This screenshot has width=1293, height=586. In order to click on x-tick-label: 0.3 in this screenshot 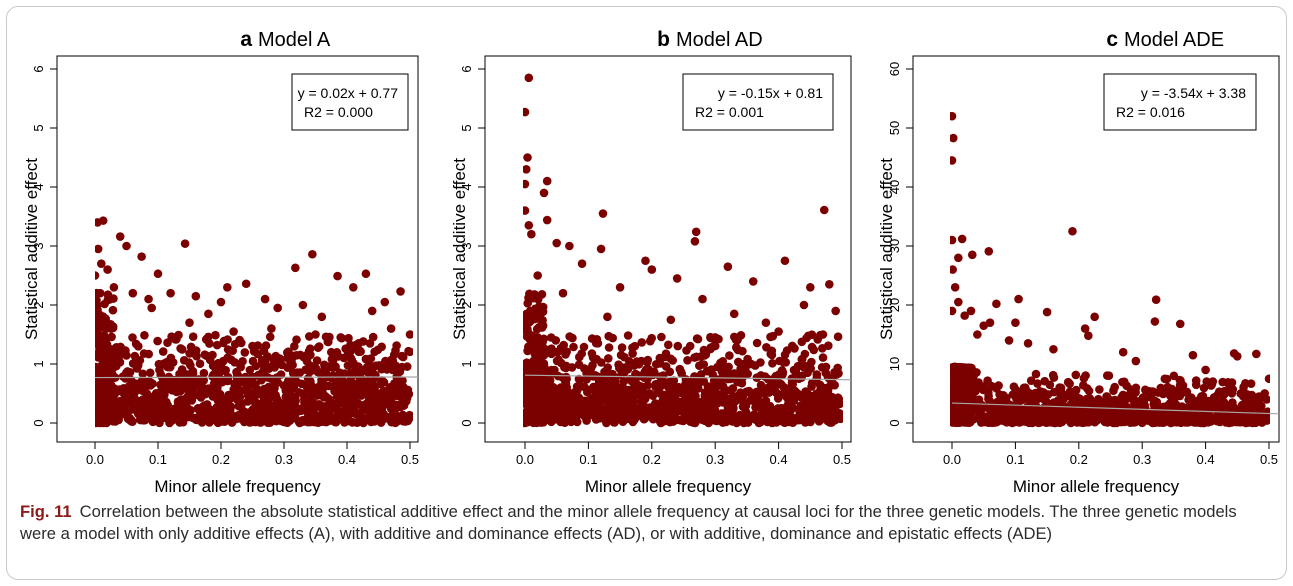, I will do `click(1142, 459)`.